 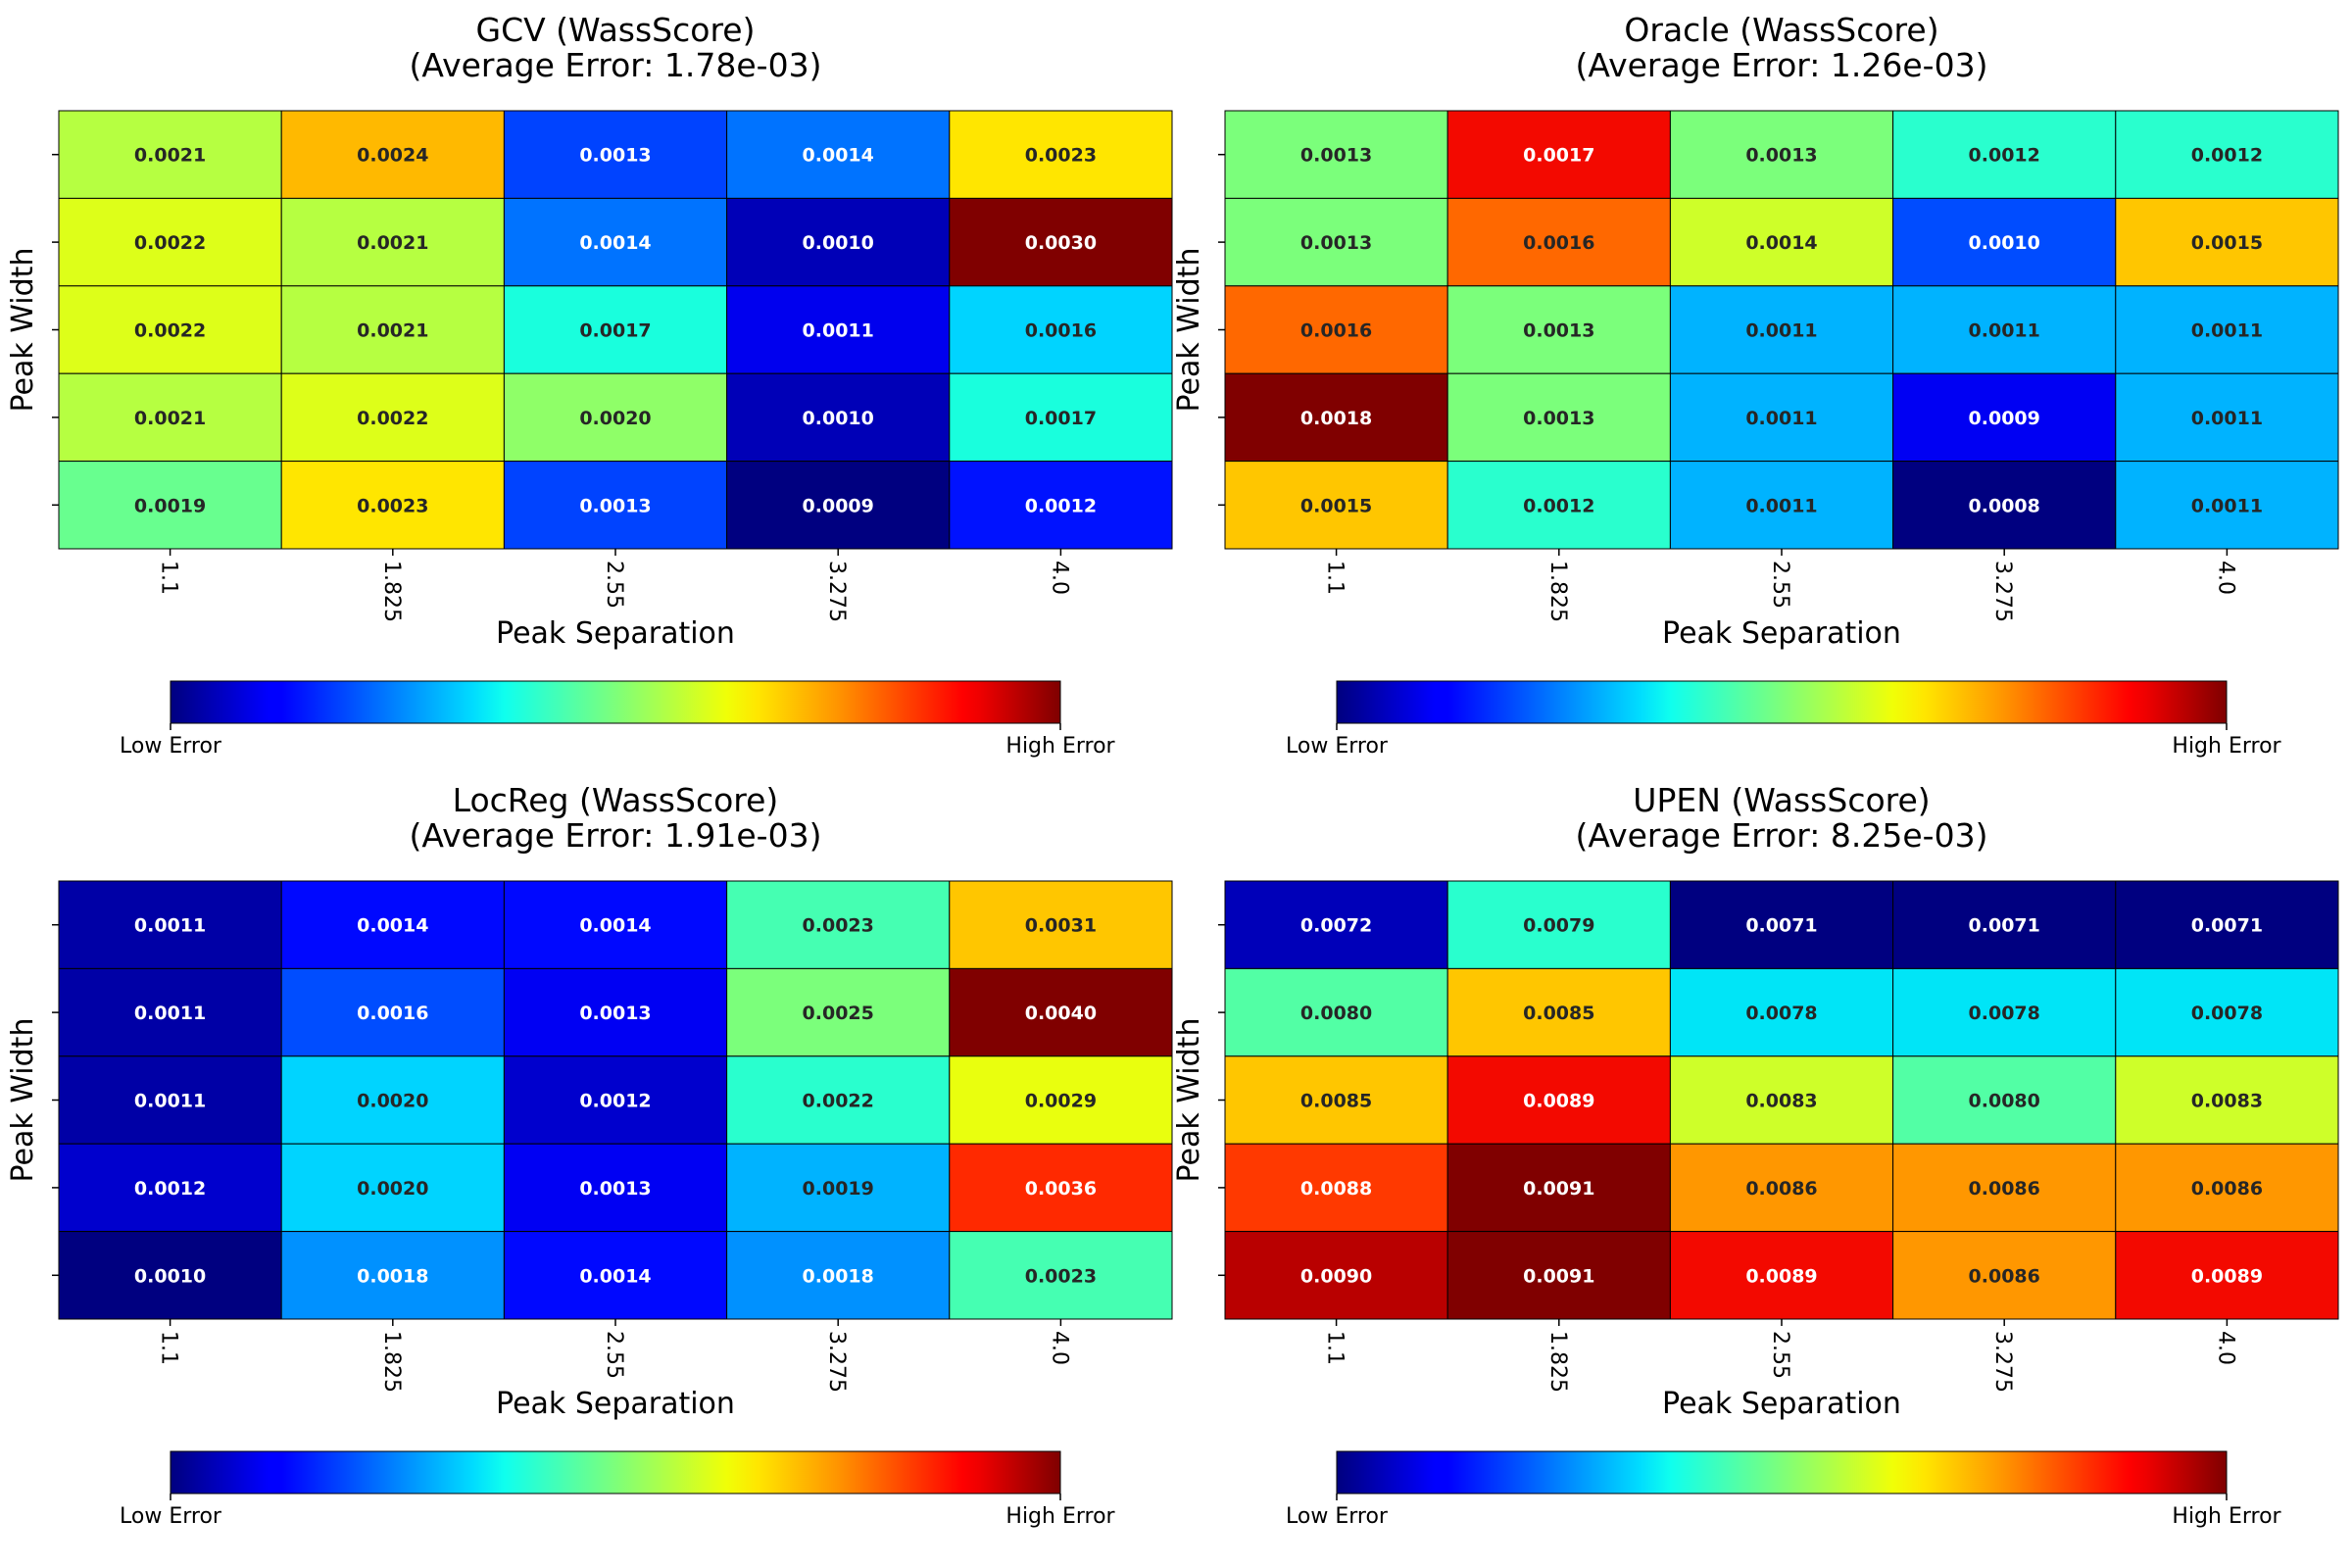 I want to click on cell-value-label: 0.0036, so click(x=1061, y=1189).